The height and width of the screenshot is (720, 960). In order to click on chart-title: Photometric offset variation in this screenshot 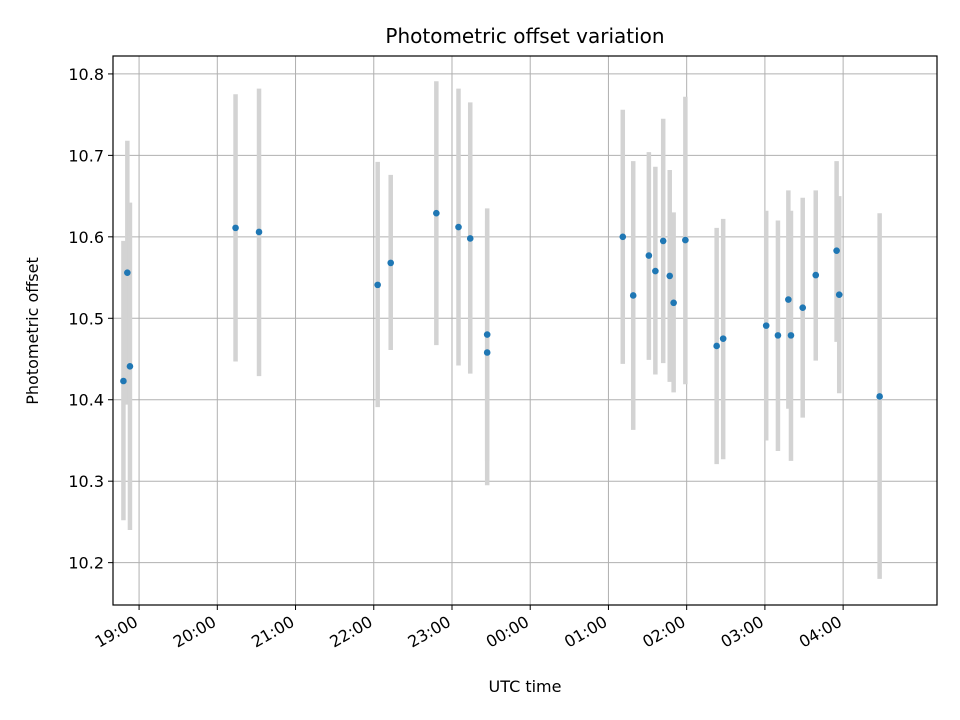, I will do `click(524, 36)`.